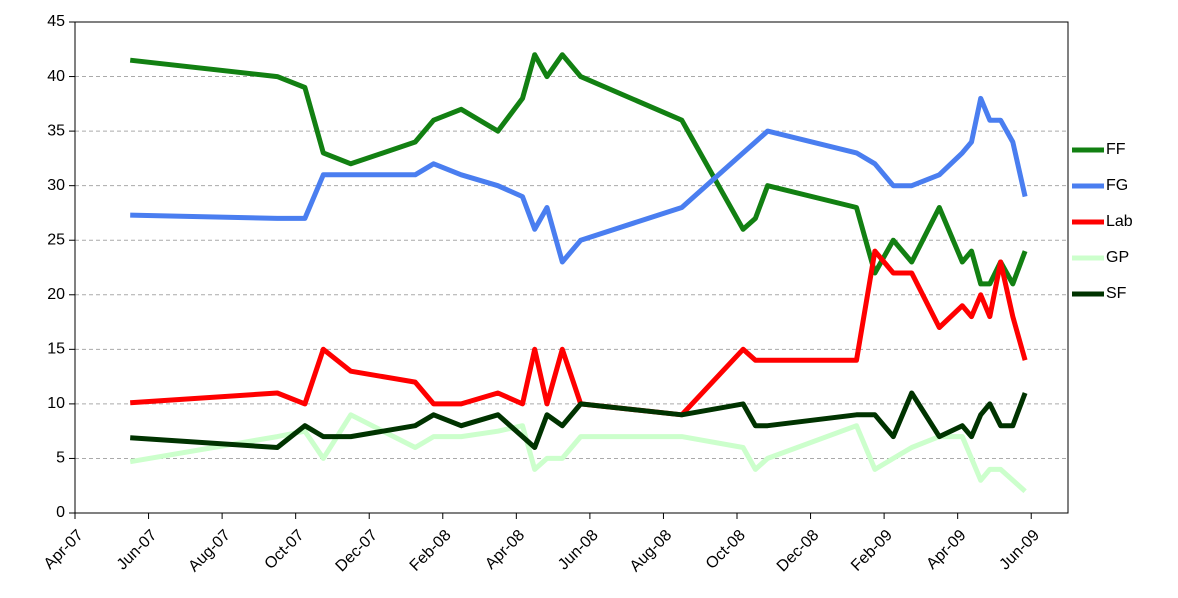  Describe the element at coordinates (56, 130) in the screenshot. I see `y-tick-label: 35` at that location.